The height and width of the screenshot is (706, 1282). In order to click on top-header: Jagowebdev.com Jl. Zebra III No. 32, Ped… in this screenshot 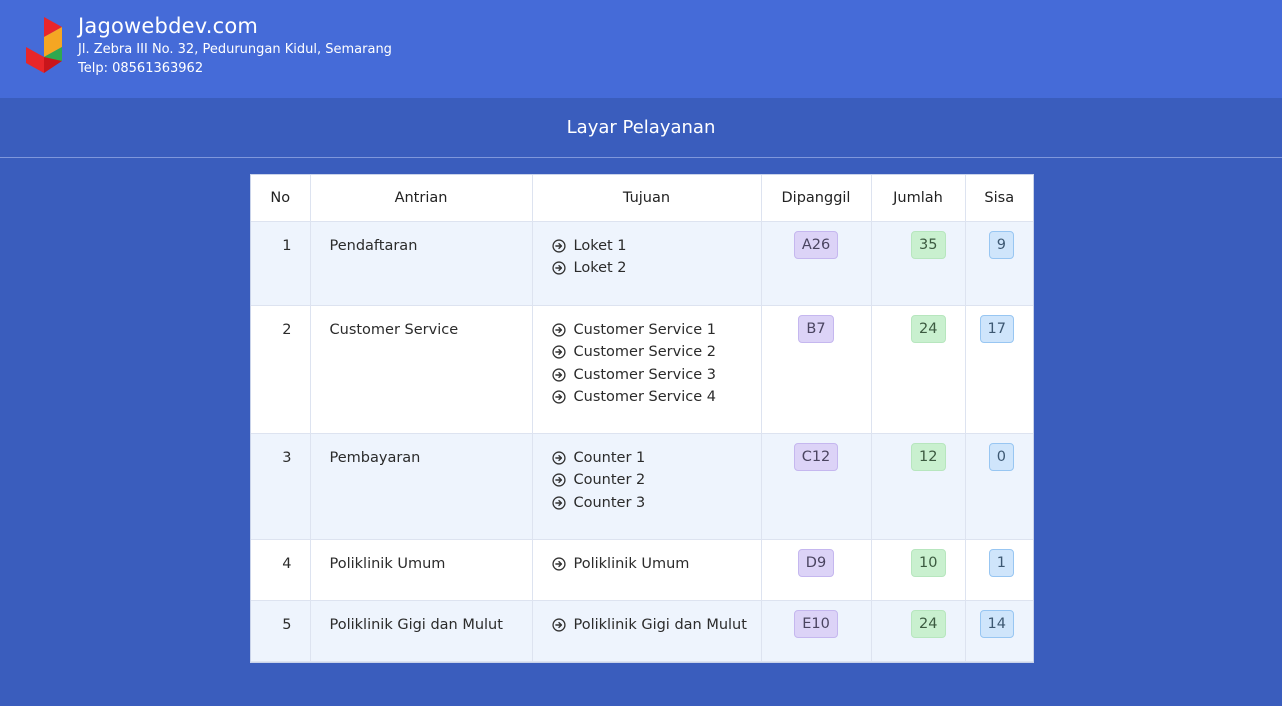, I will do `click(641, 49)`.